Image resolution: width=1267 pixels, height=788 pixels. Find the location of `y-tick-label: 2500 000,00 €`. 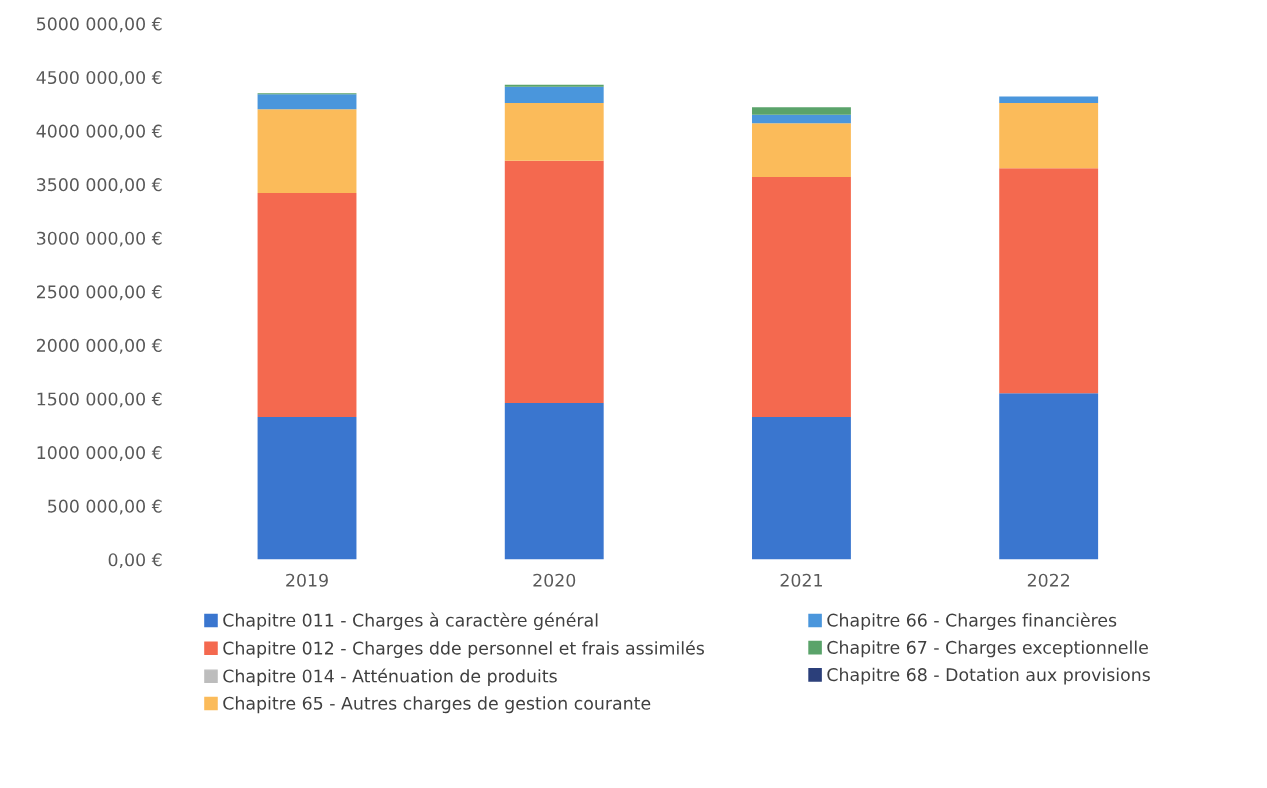

y-tick-label: 2500 000,00 € is located at coordinates (99, 293).